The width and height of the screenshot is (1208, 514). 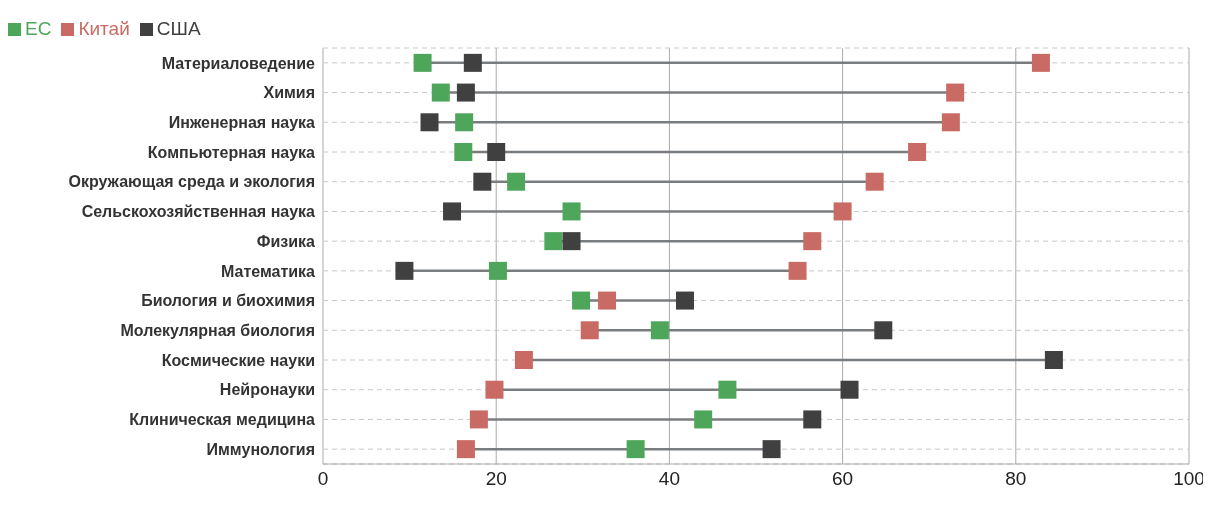 What do you see at coordinates (1016, 479) in the screenshot?
I see `x-tick-label: 80` at bounding box center [1016, 479].